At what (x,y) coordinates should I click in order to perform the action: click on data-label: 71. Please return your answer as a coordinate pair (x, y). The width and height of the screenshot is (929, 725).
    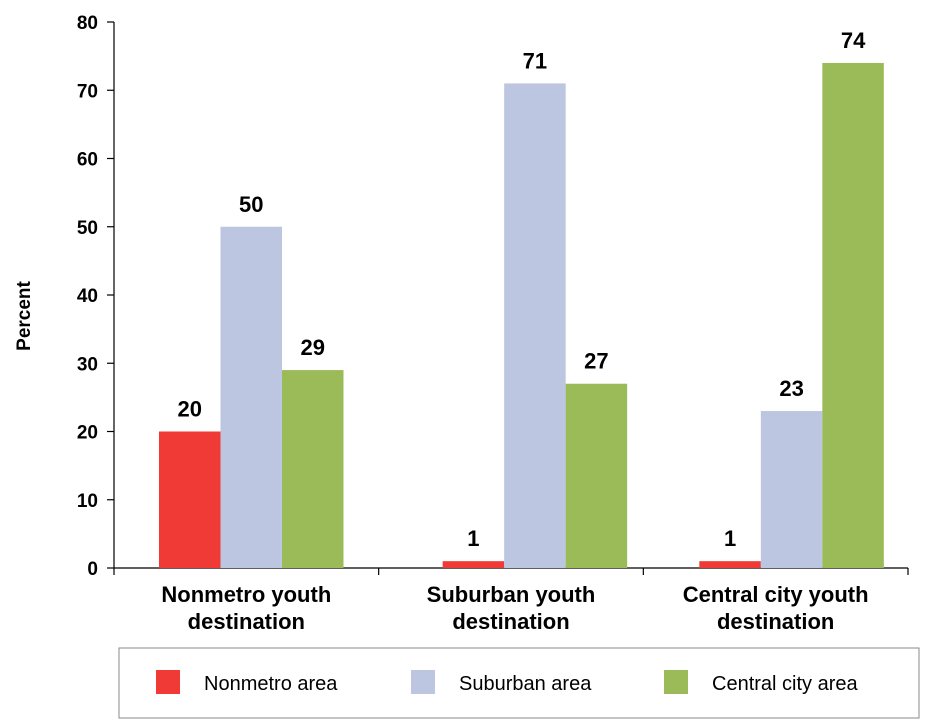
    Looking at the image, I should click on (535, 60).